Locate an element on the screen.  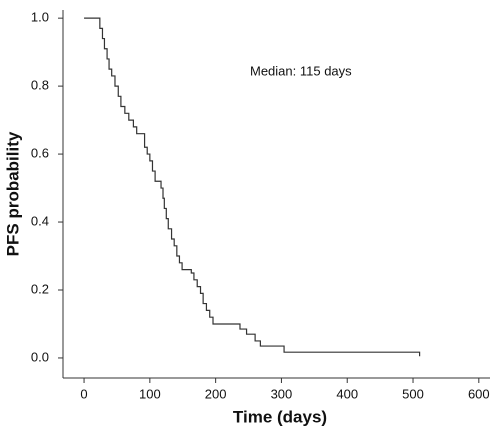
x-axis-label: Time (days) is located at coordinates (280, 416).